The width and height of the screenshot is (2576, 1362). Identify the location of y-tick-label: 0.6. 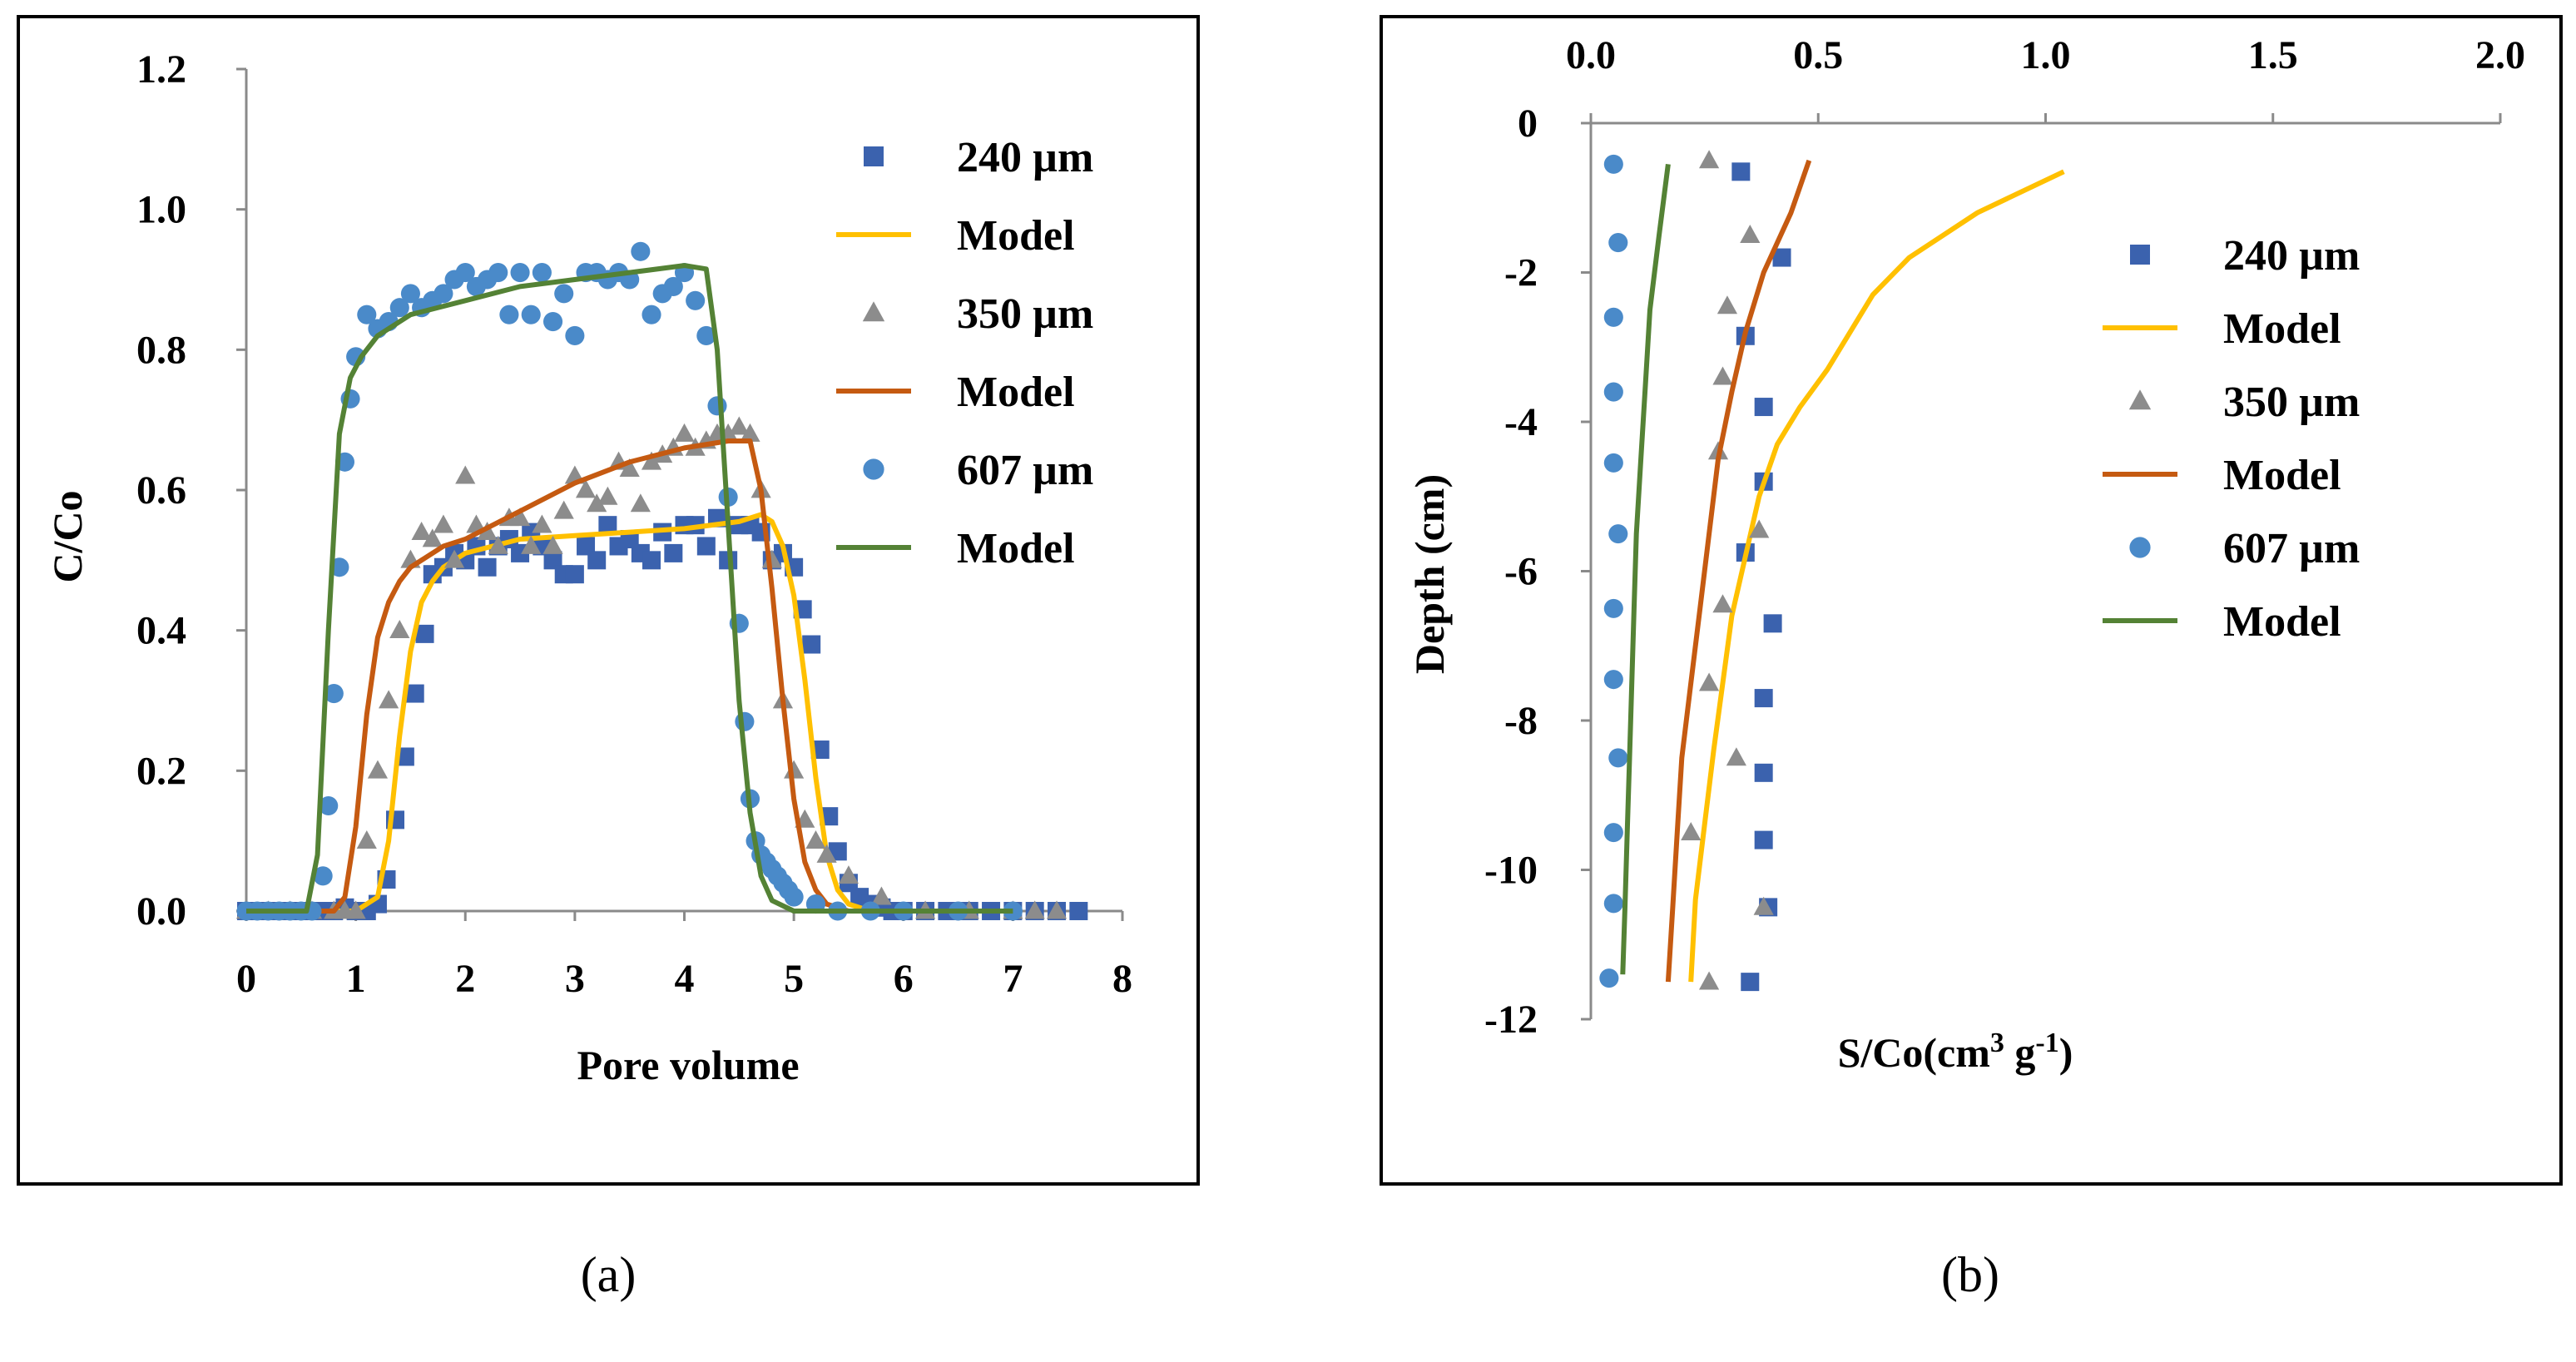
(161, 490).